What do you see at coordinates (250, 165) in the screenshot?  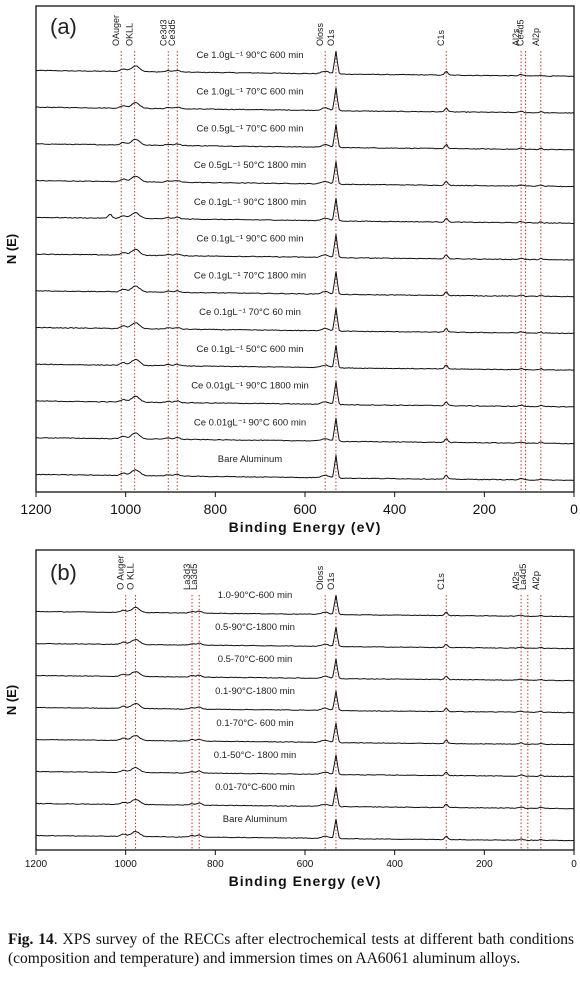 I see `series-label: Ce 0.5gL⁻¹ 50°C 1800 min` at bounding box center [250, 165].